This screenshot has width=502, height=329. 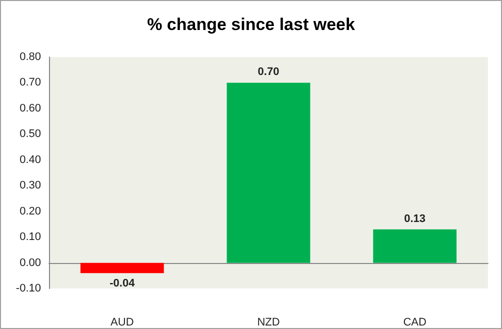 I want to click on x-tick-label: CAD, so click(x=414, y=322).